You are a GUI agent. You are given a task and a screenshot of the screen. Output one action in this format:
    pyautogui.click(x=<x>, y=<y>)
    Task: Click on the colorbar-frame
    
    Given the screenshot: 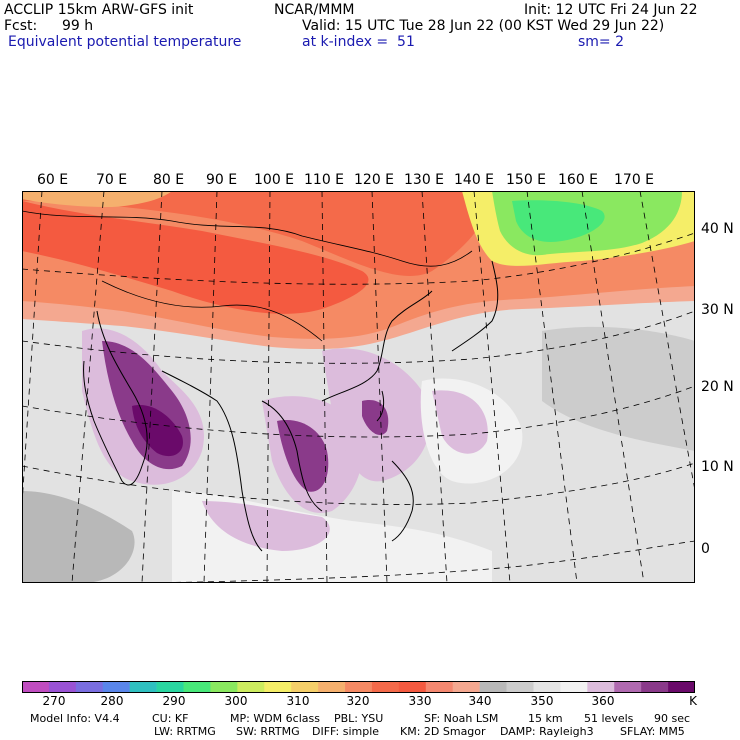 What is the action you would take?
    pyautogui.click(x=358, y=687)
    